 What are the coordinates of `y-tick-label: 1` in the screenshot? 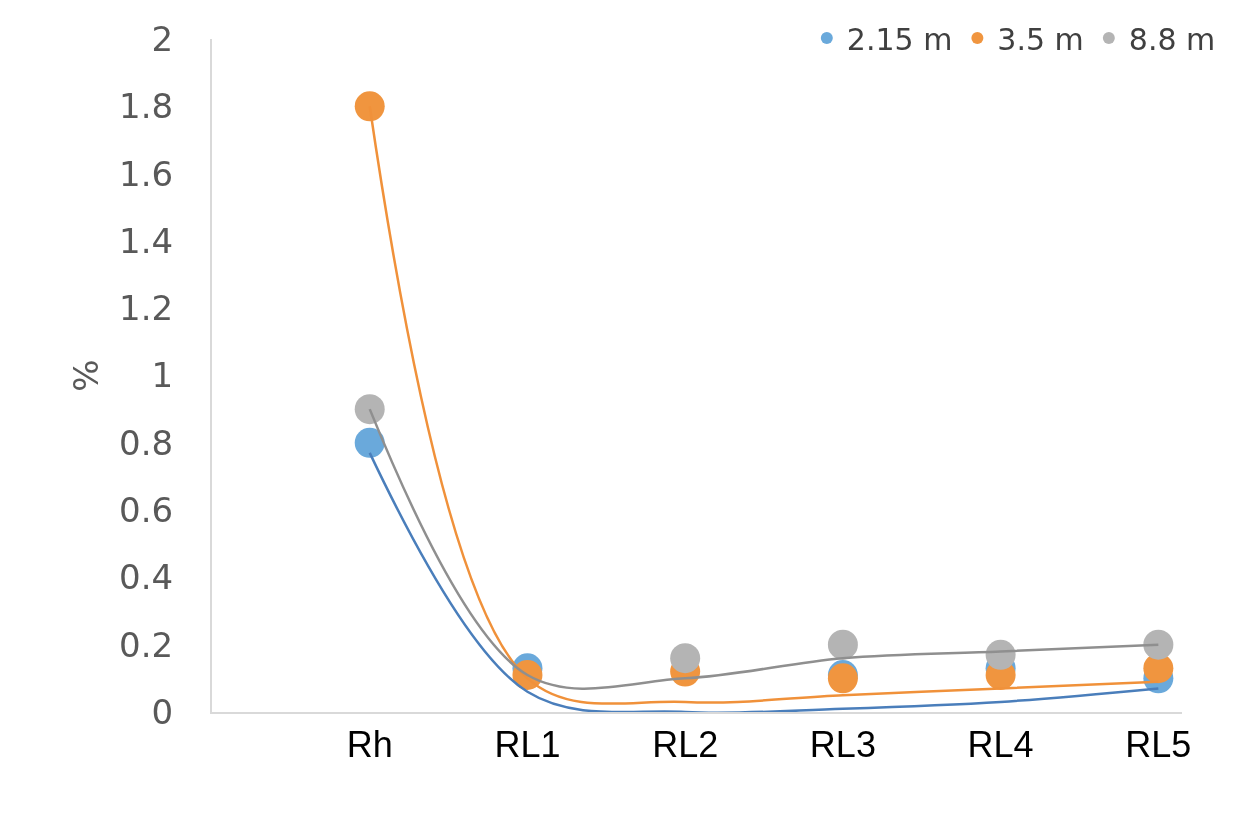 It's located at (162, 375).